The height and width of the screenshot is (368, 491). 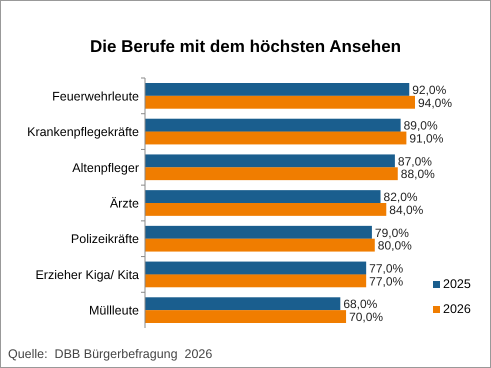 What do you see at coordinates (429, 89) in the screenshot?
I see `data-label: 92,0%` at bounding box center [429, 89].